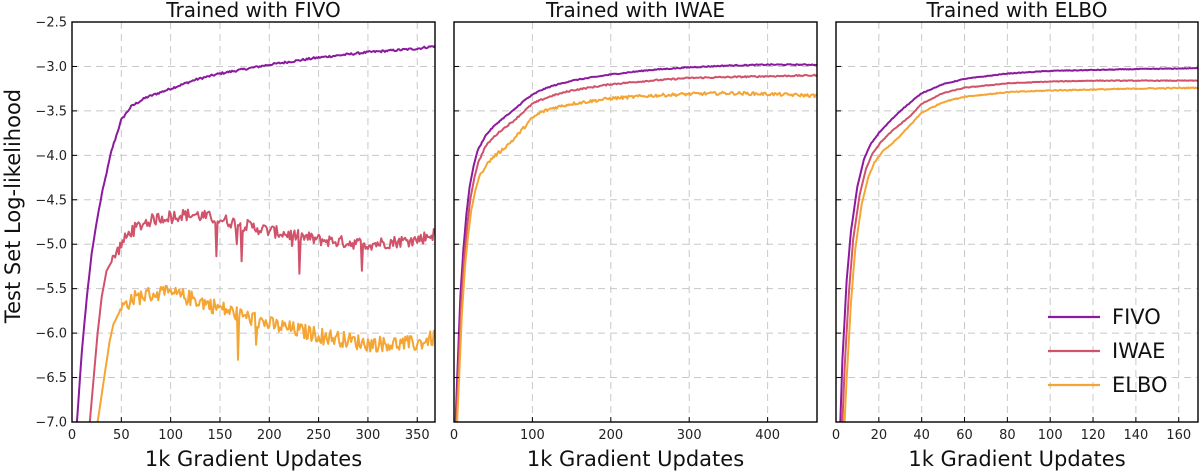 Image resolution: width=1200 pixels, height=473 pixels. Describe the element at coordinates (253, 11) in the screenshot. I see `panel-title: Trained with FIVO` at that location.